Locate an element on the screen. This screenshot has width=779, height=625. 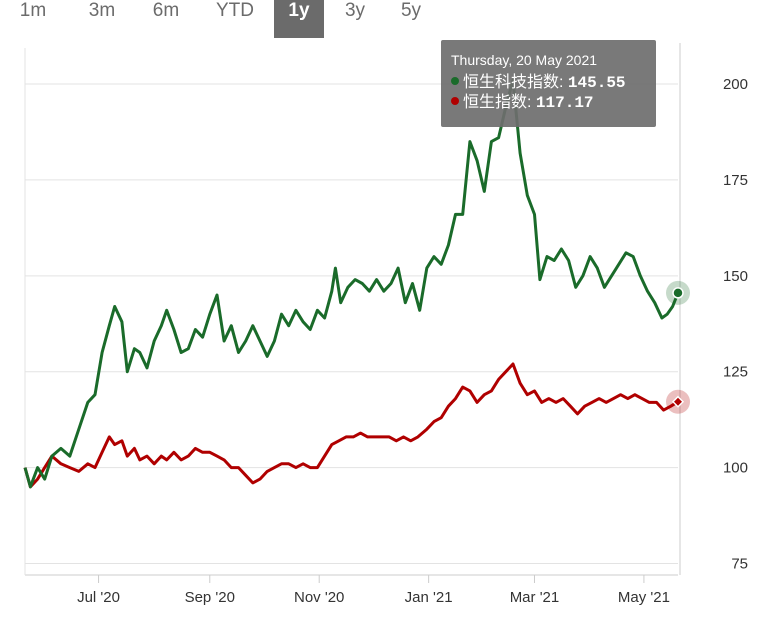
range-button-1y: 1y is located at coordinates (299, 19).